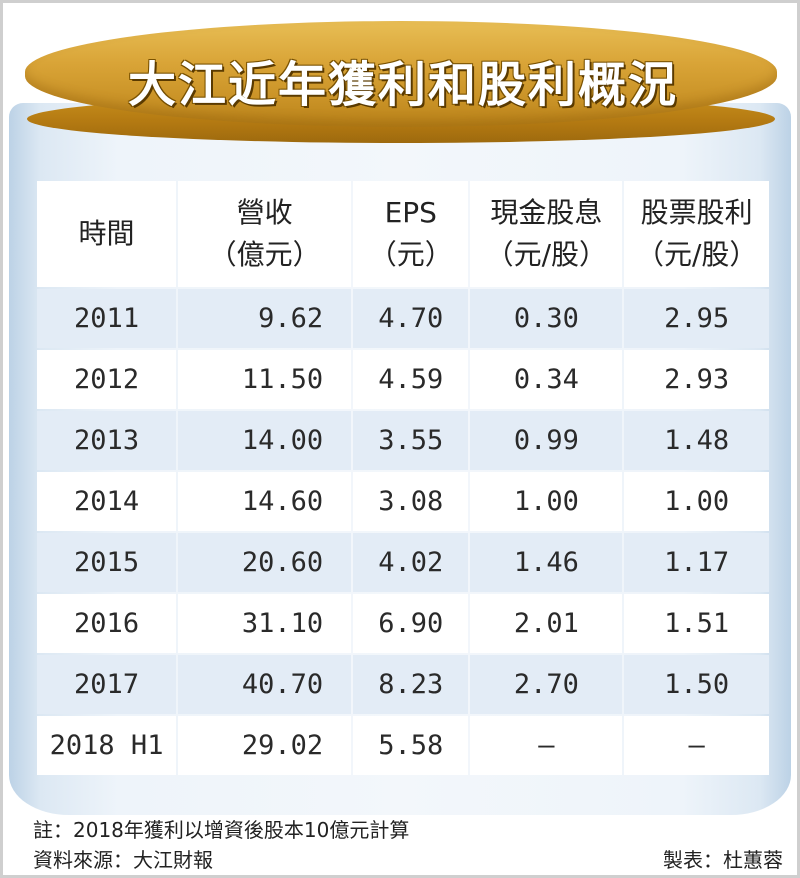  I want to click on cell-cash-dividend: 2.70, so click(546, 684).